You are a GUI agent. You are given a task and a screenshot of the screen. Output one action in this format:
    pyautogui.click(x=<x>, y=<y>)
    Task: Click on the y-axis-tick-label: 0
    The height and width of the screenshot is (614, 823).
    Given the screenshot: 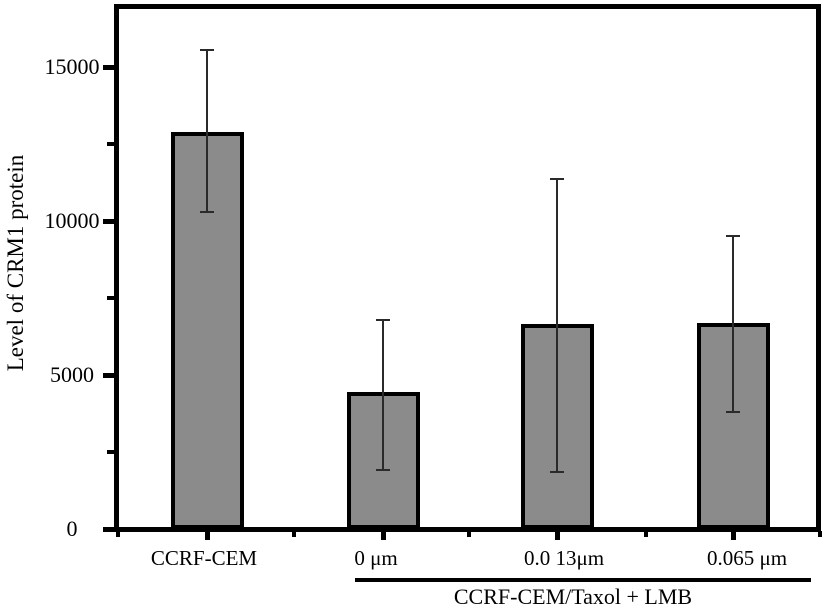 What is the action you would take?
    pyautogui.click(x=72, y=528)
    